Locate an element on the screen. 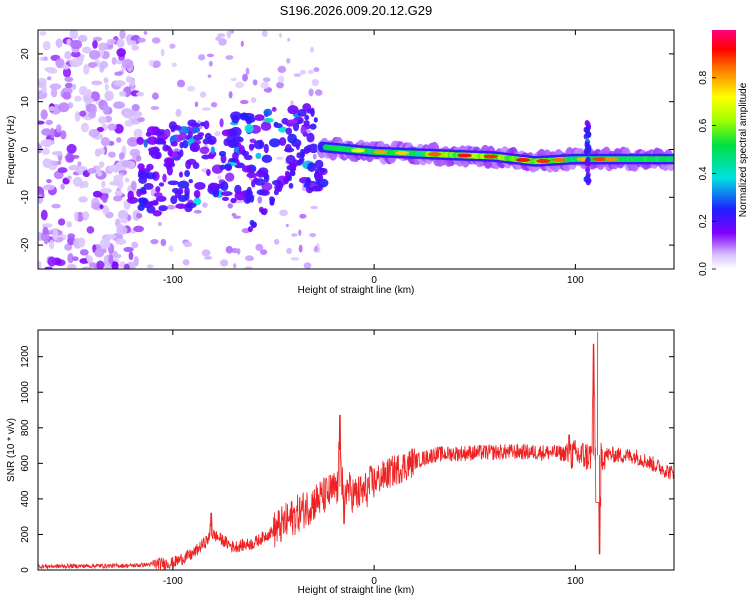  spectrogram-y-tick-label: 0 is located at coordinates (25, 149).